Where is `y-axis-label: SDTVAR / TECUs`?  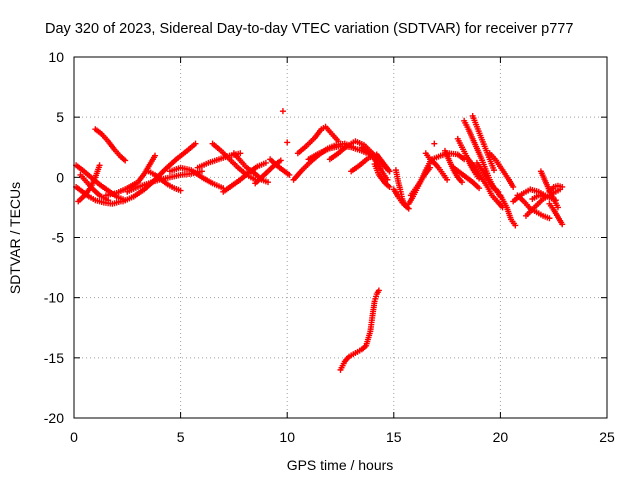
y-axis-label: SDTVAR / TECUs is located at coordinates (15, 238).